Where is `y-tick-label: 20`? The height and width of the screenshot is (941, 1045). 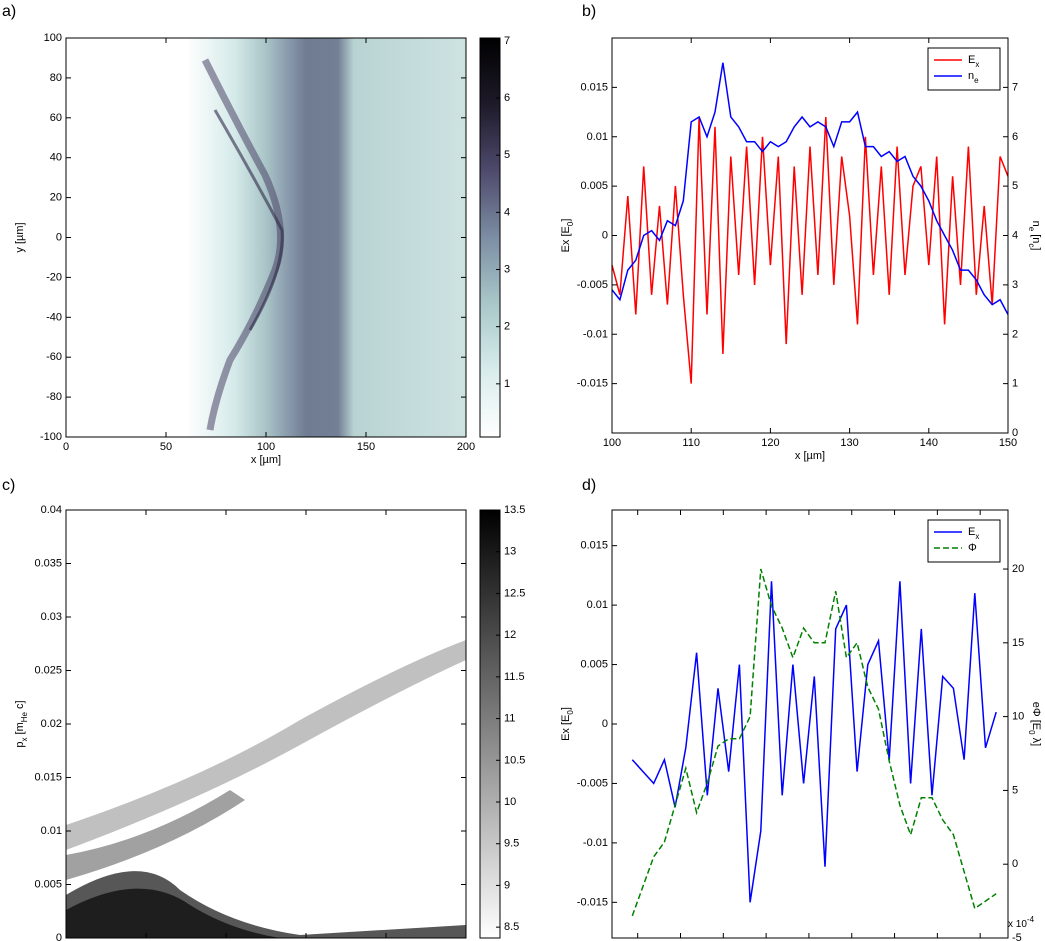
y-tick-label: 20 is located at coordinates (56, 198).